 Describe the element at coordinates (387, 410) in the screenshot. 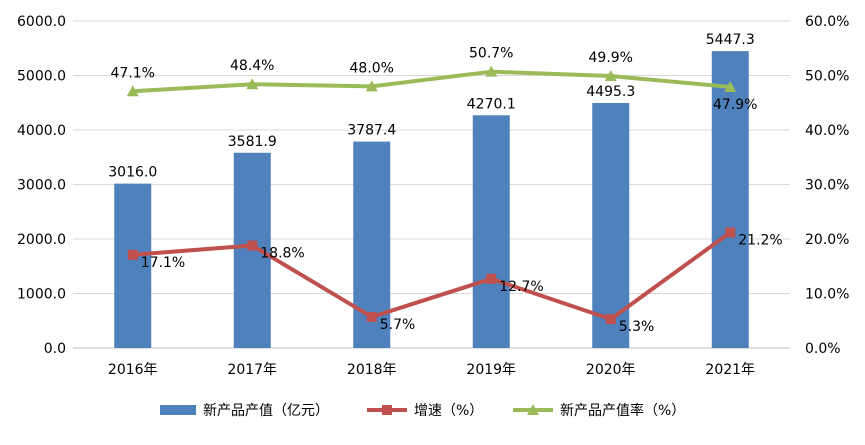

I see `legend-growth-marker` at that location.